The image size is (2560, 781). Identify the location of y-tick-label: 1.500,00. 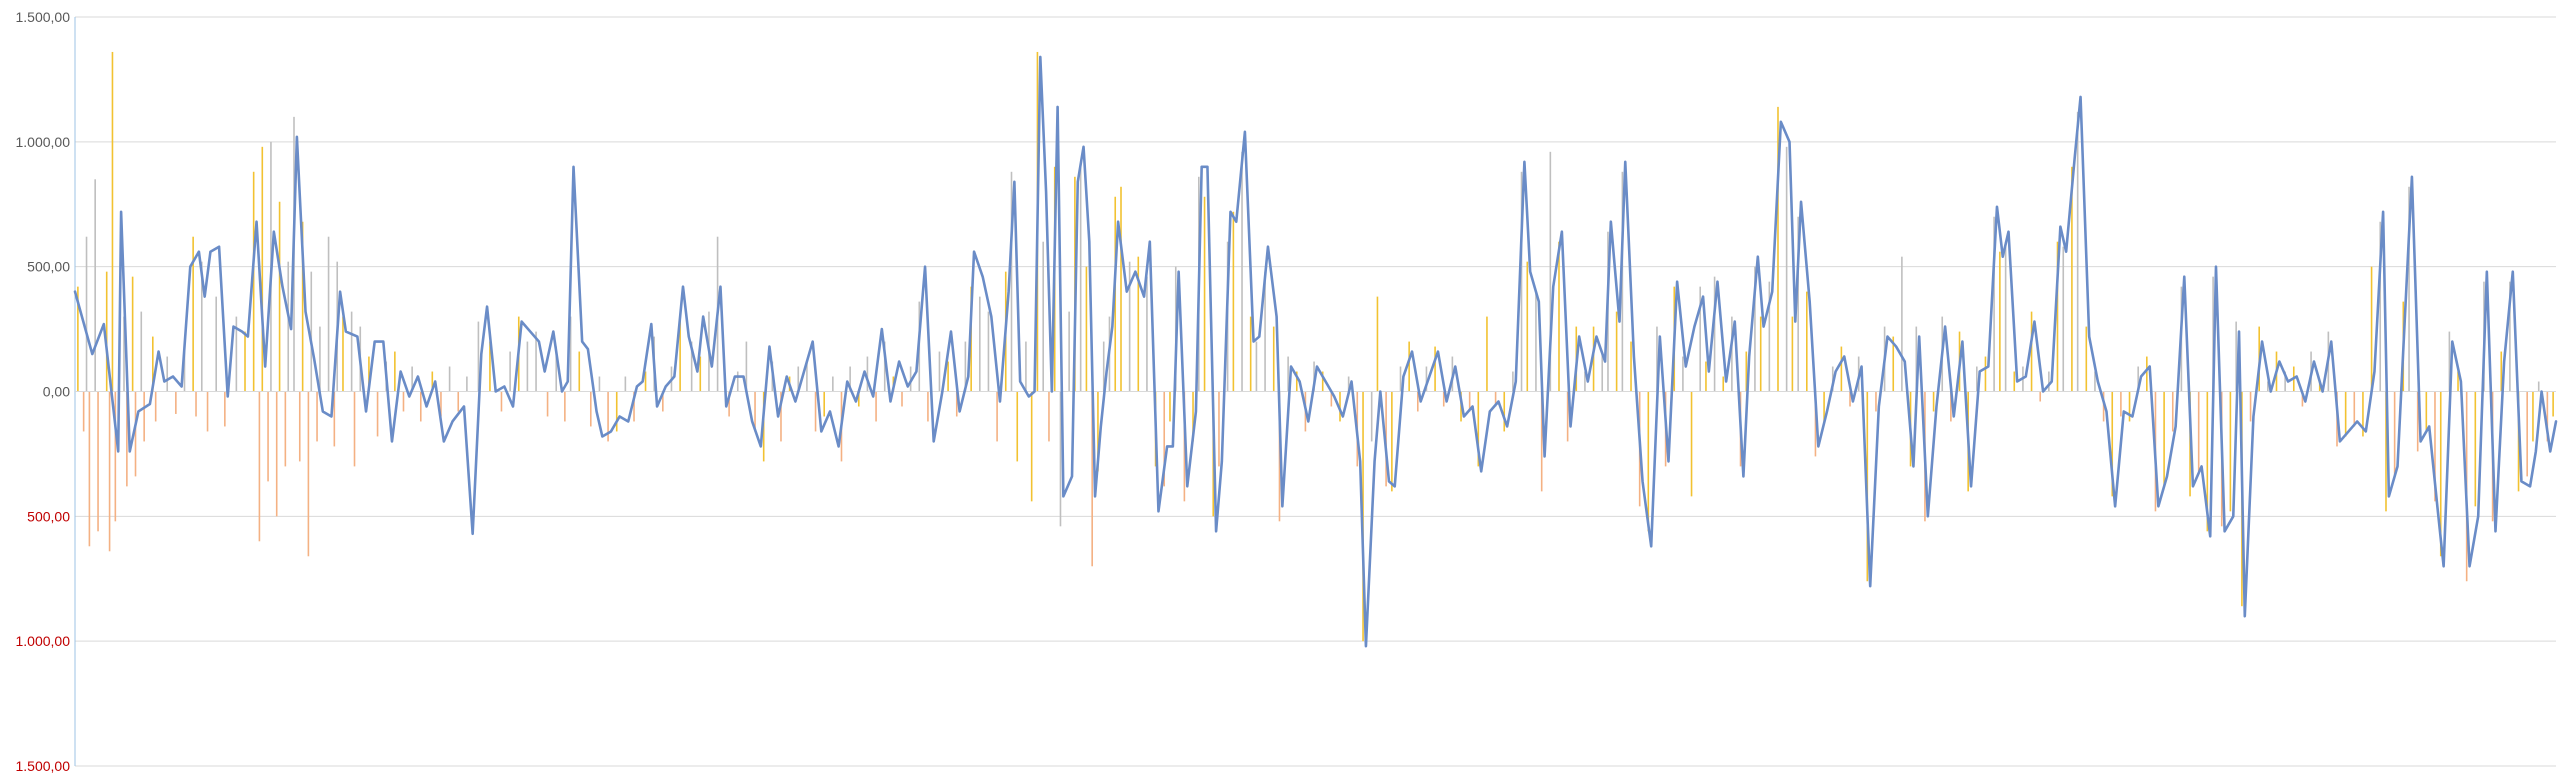
(43, 17).